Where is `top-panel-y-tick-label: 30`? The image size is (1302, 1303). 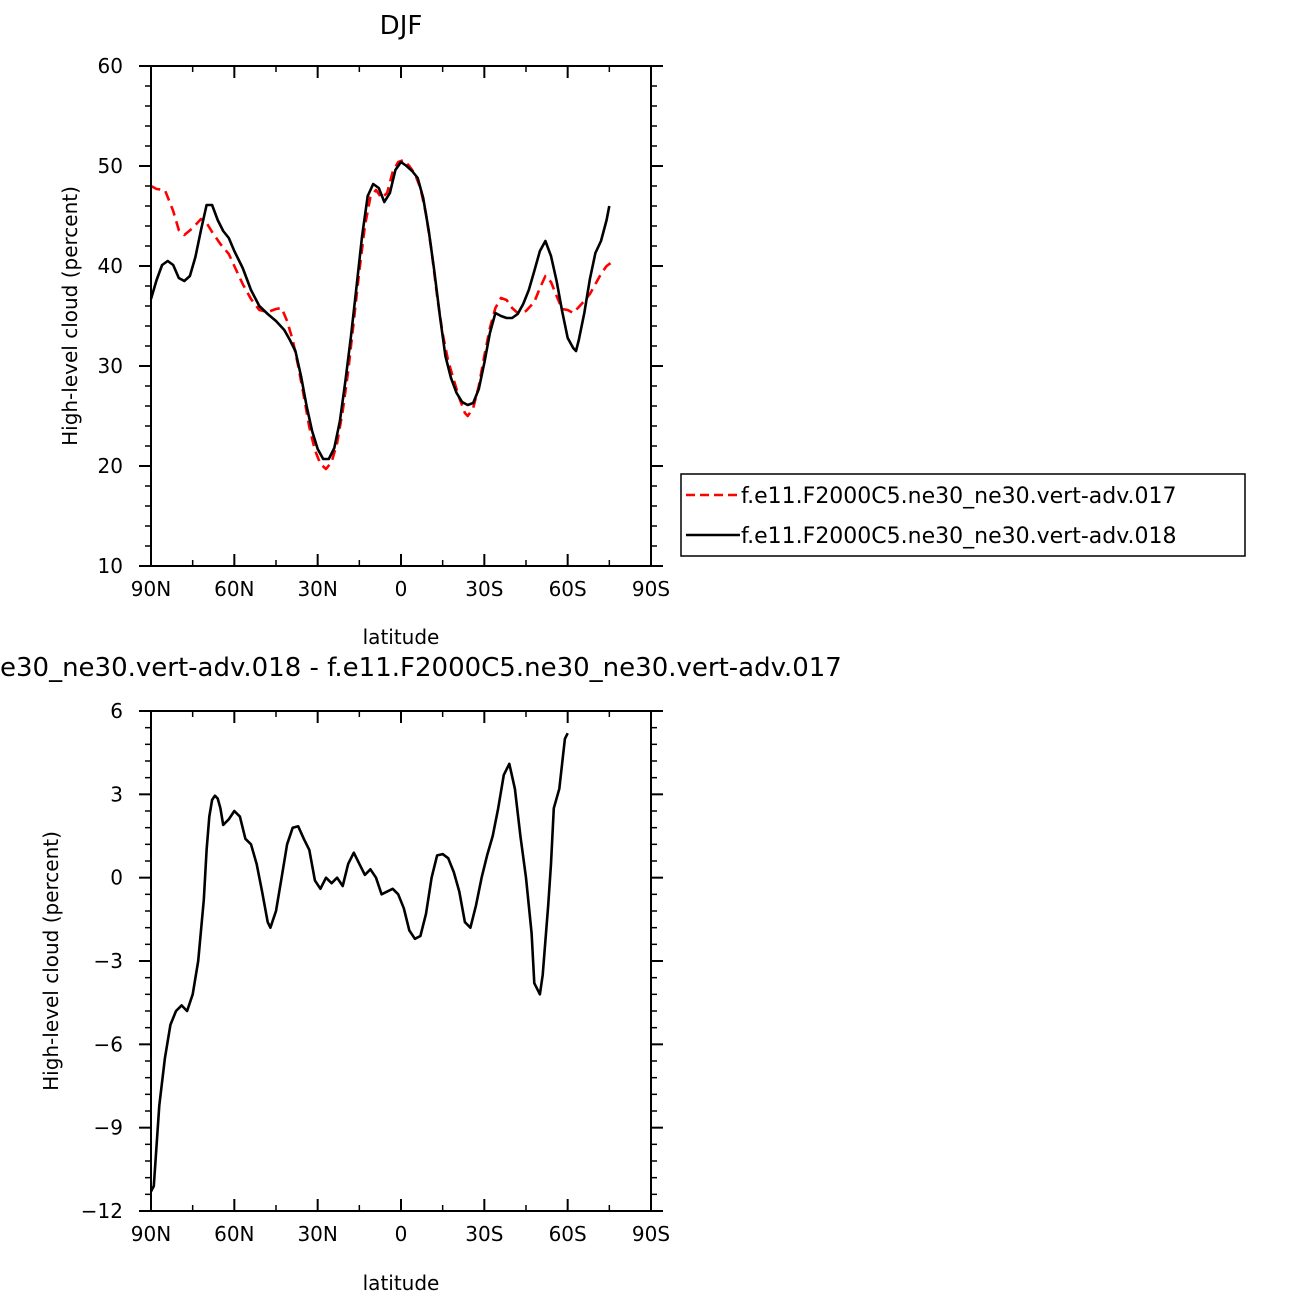
top-panel-y-tick-label: 30 is located at coordinates (110, 366).